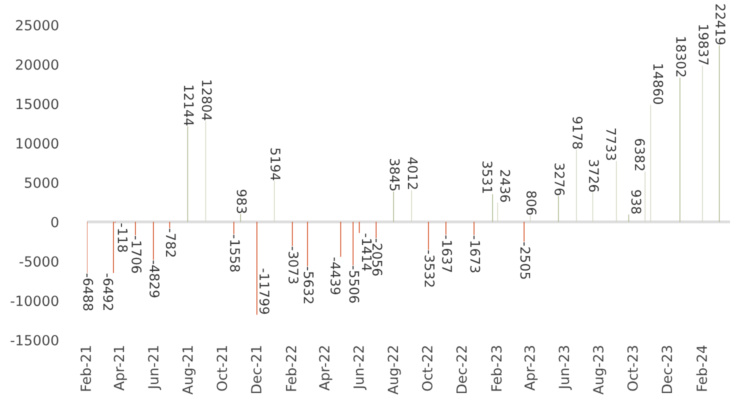  I want to click on data-label: -4829, so click(155, 279).